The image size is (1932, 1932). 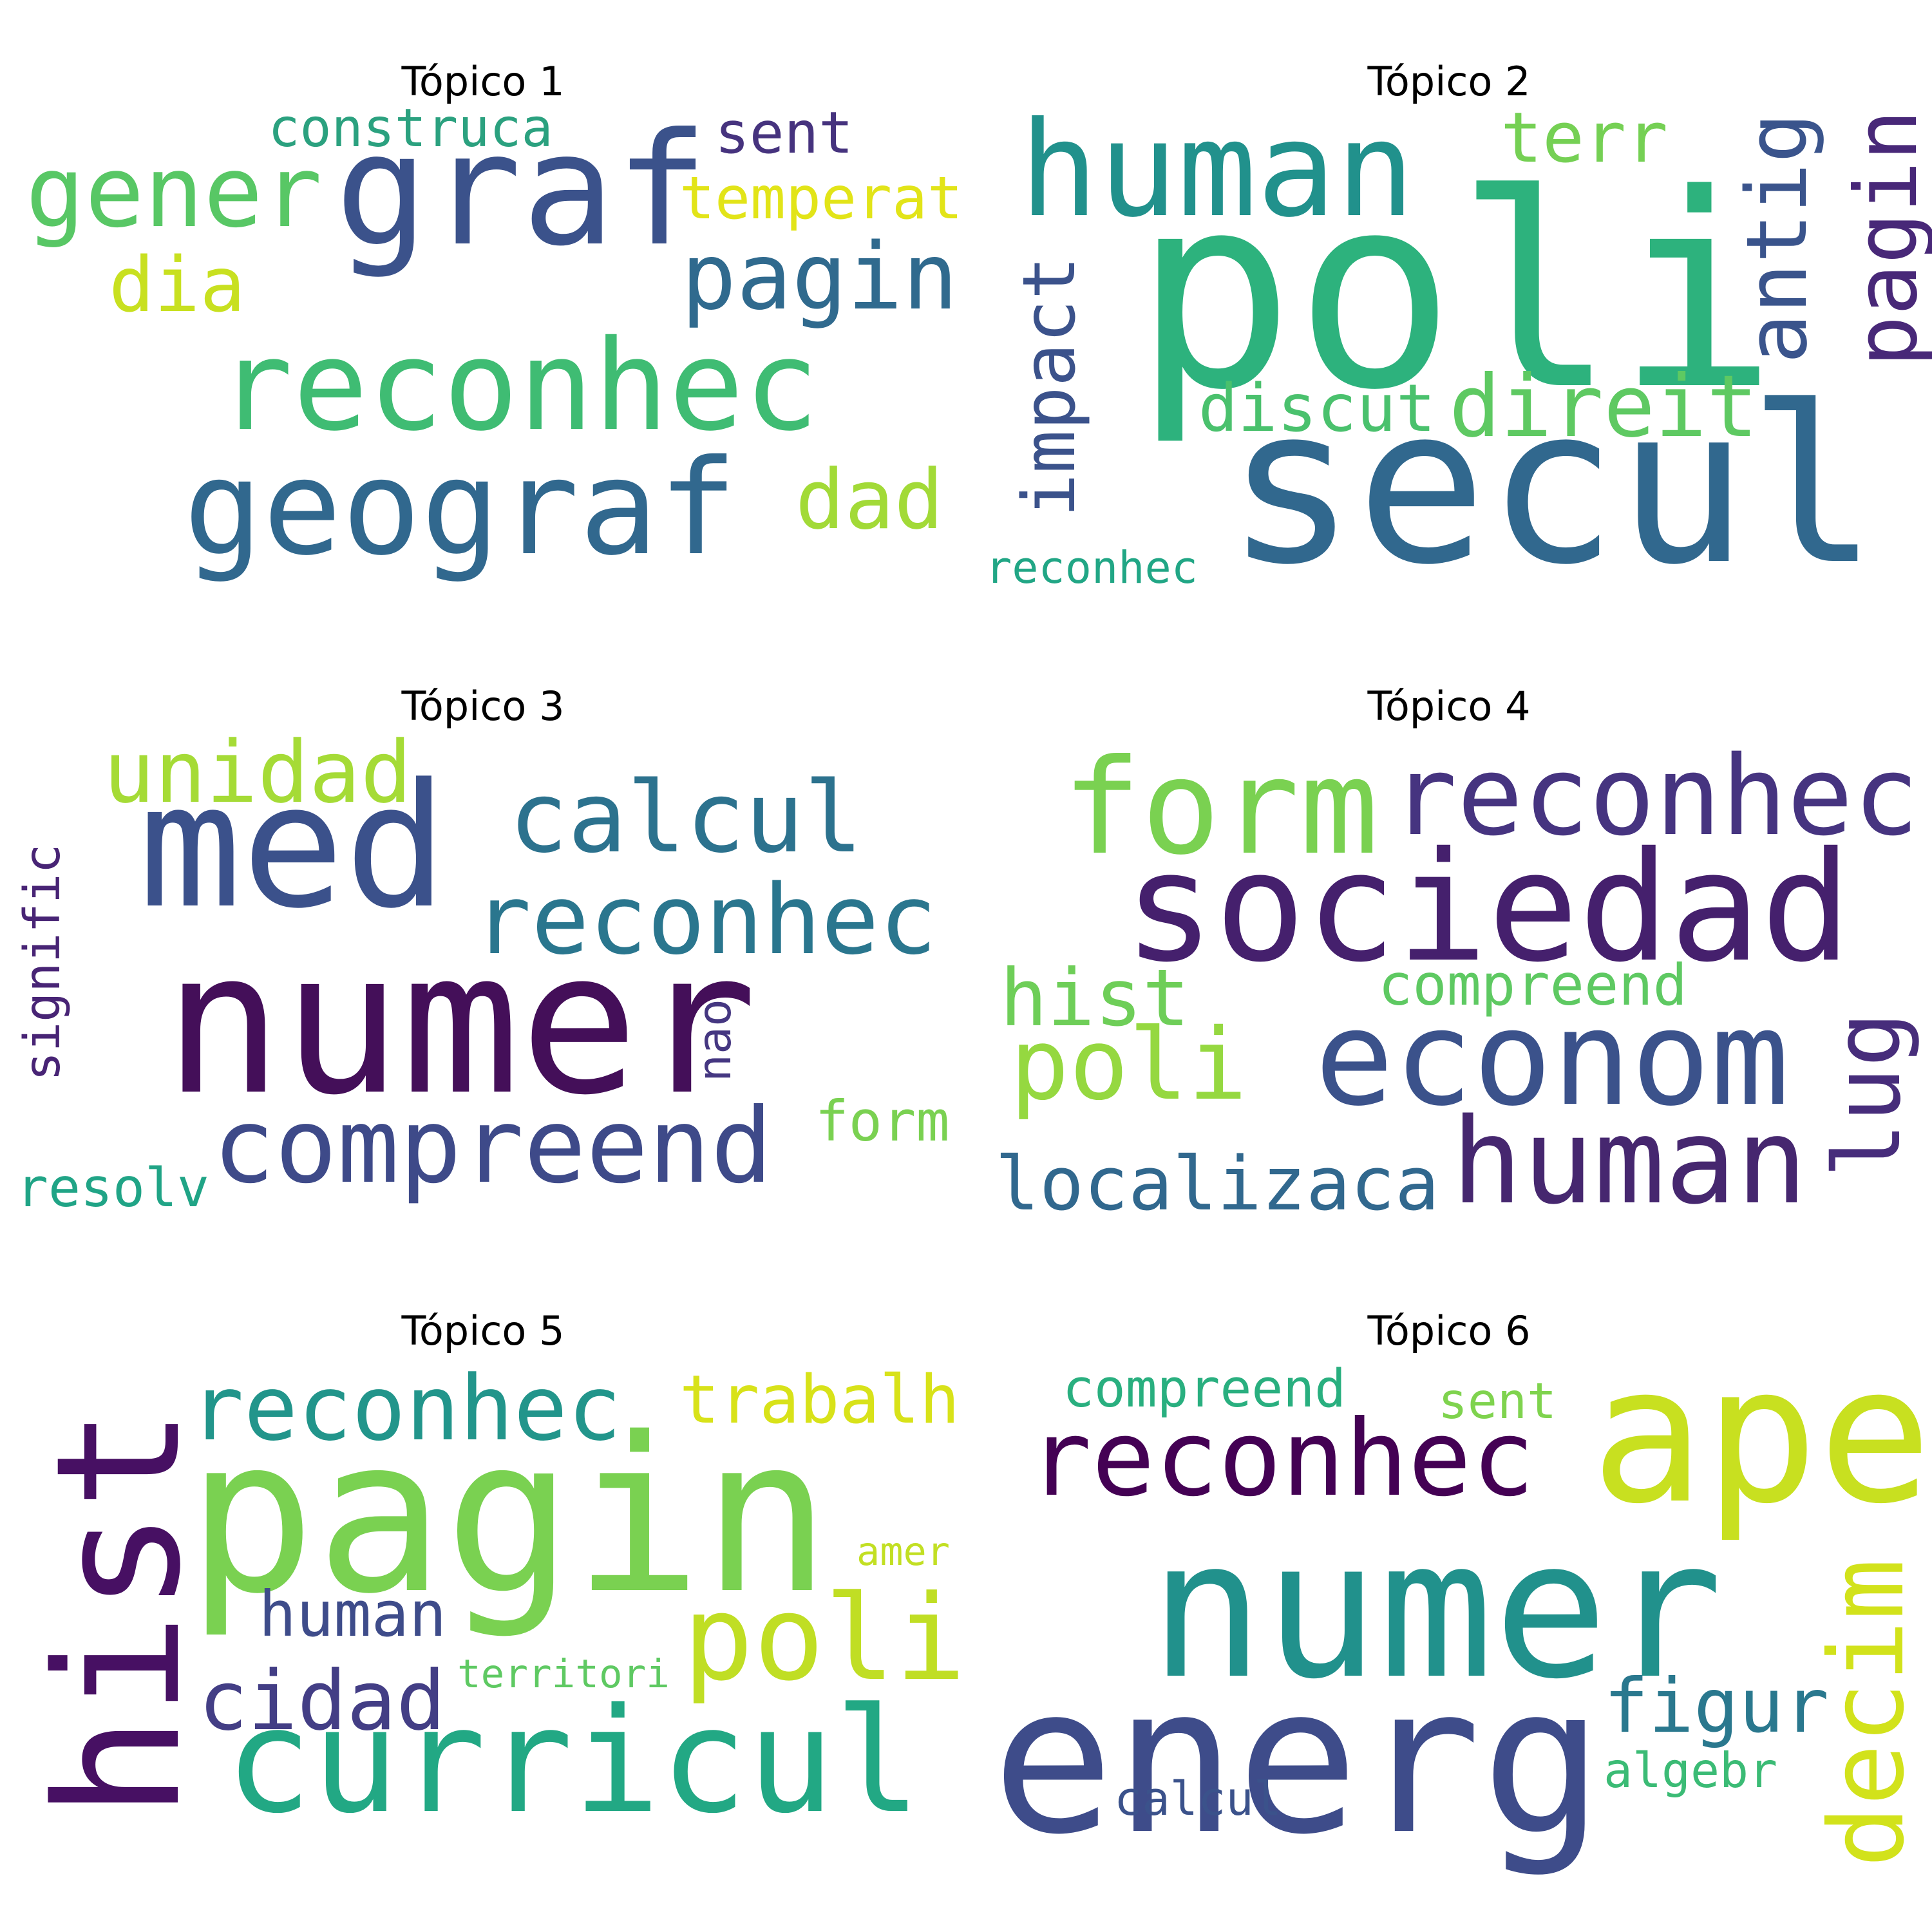 I want to click on word-secul: secul, so click(x=1552, y=485).